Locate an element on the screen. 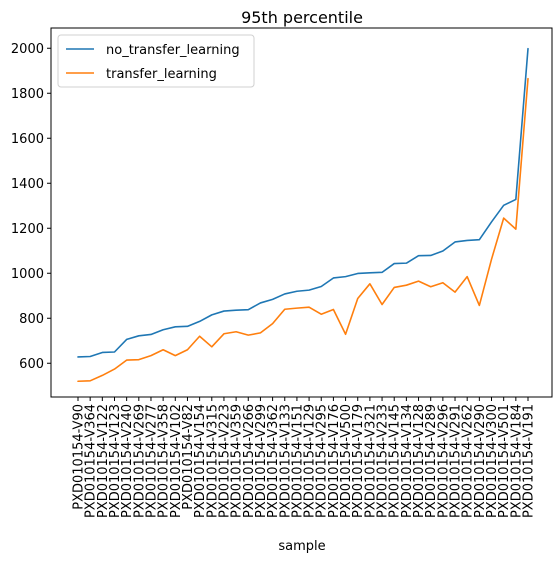 The image size is (560, 562). y-tick-label: 1000 is located at coordinates (27, 274).